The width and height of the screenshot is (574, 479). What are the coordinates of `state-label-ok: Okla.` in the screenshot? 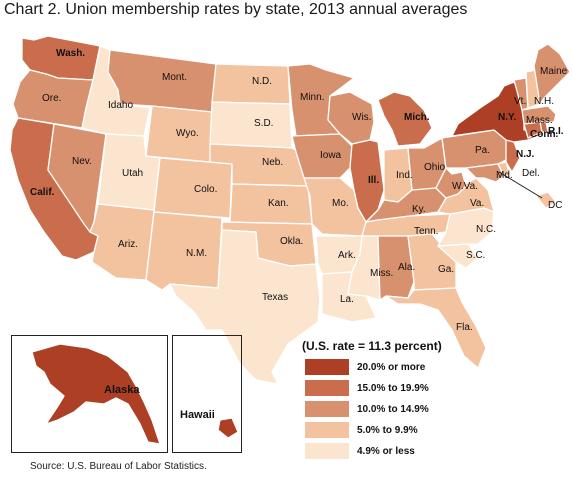 It's located at (291, 241).